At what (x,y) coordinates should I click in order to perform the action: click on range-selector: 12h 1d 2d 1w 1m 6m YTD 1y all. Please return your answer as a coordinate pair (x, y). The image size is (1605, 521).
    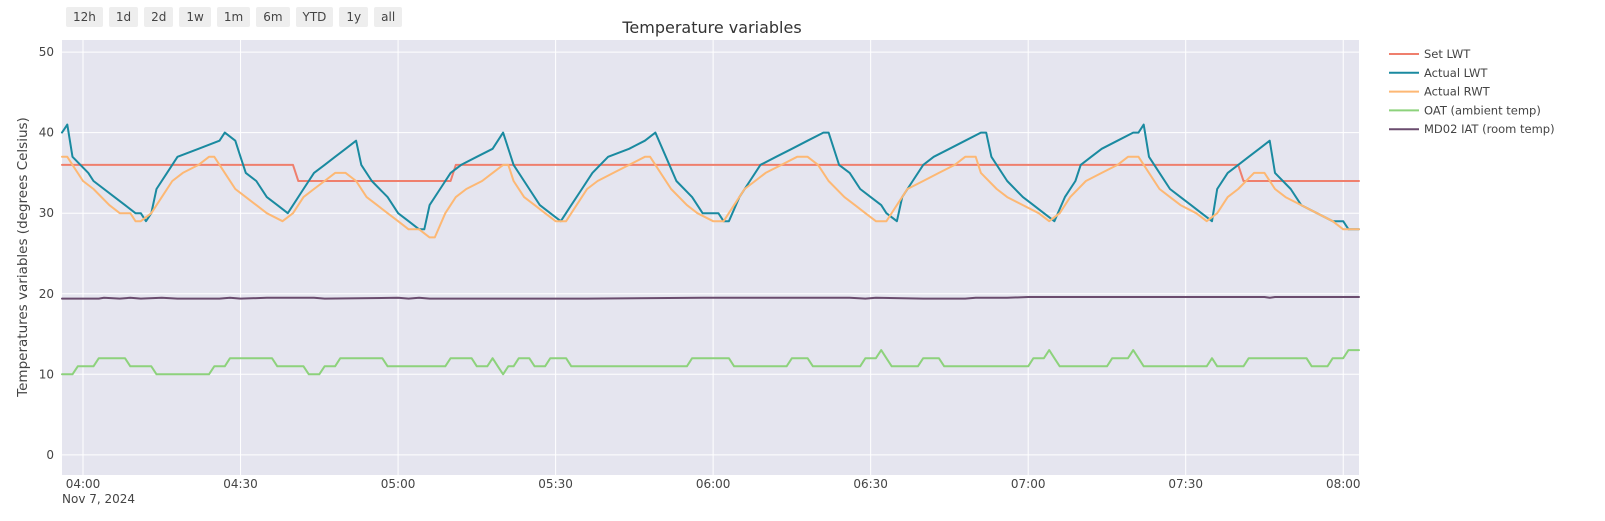
    Looking at the image, I should click on (234, 17).